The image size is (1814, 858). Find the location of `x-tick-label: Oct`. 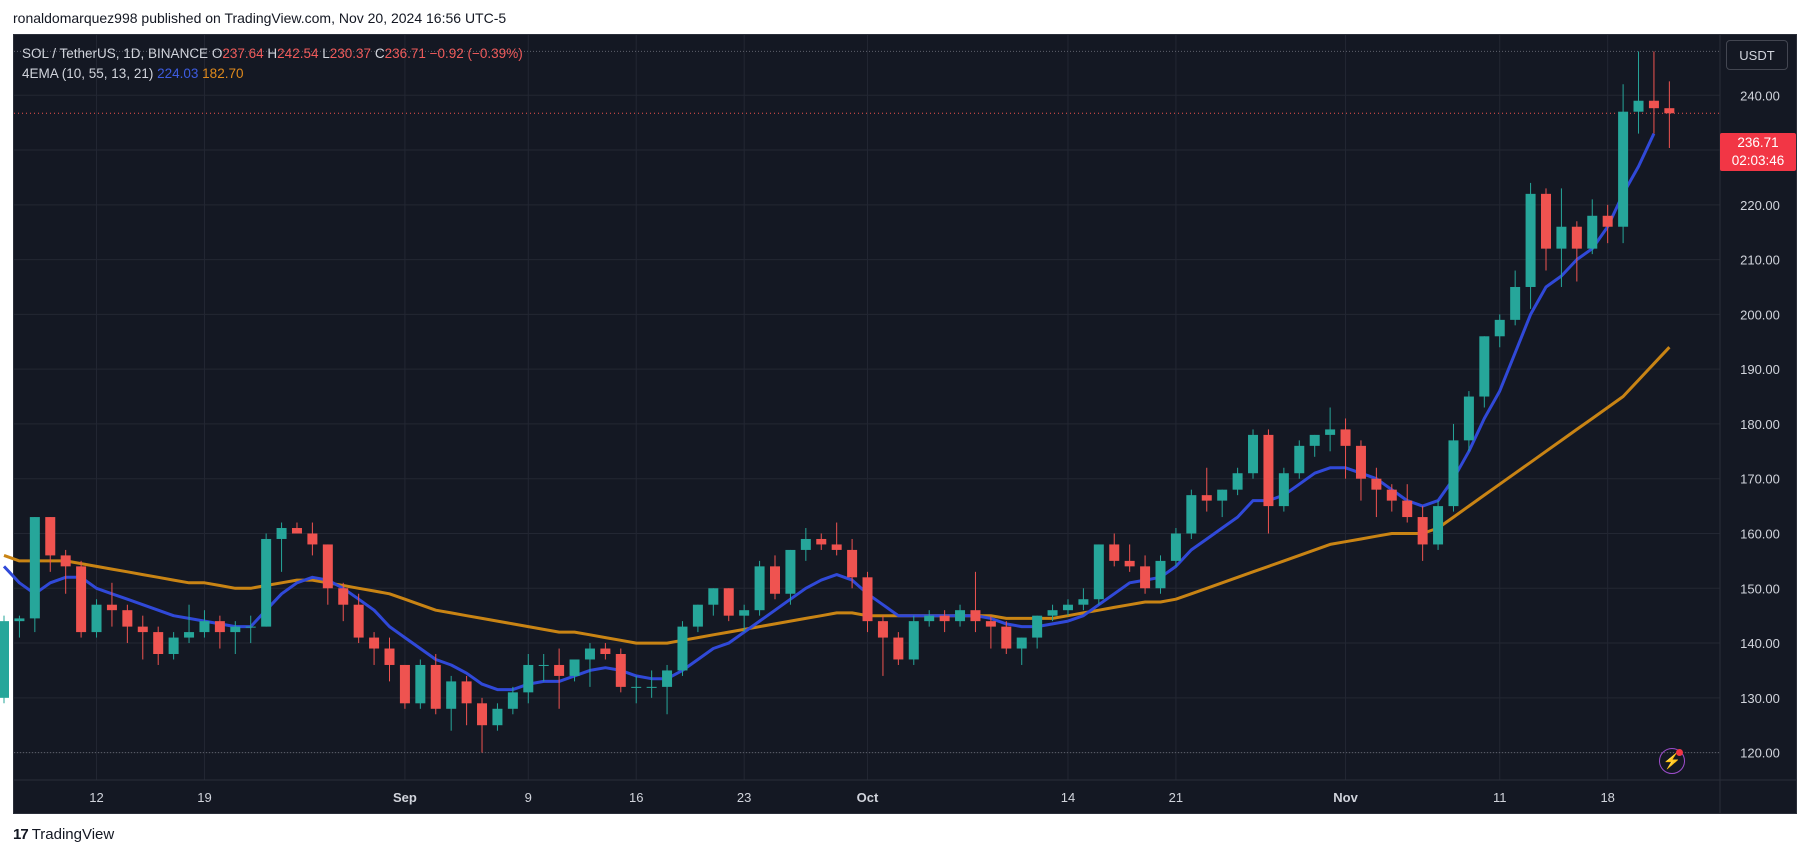

x-tick-label: Oct is located at coordinates (868, 797).